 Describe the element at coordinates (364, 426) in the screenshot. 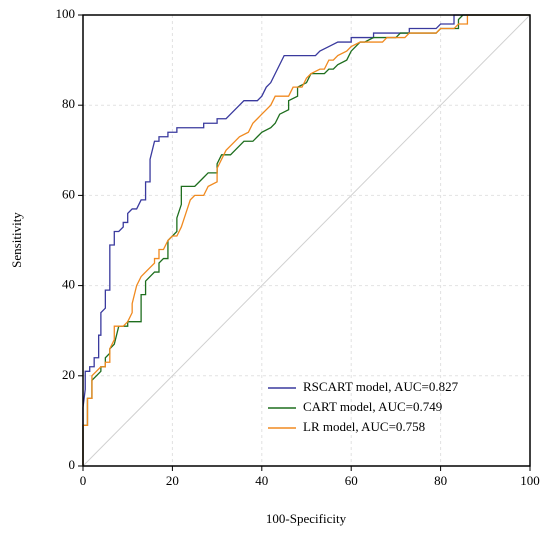

I see `legend-label: LR model, AUC=0.758` at that location.